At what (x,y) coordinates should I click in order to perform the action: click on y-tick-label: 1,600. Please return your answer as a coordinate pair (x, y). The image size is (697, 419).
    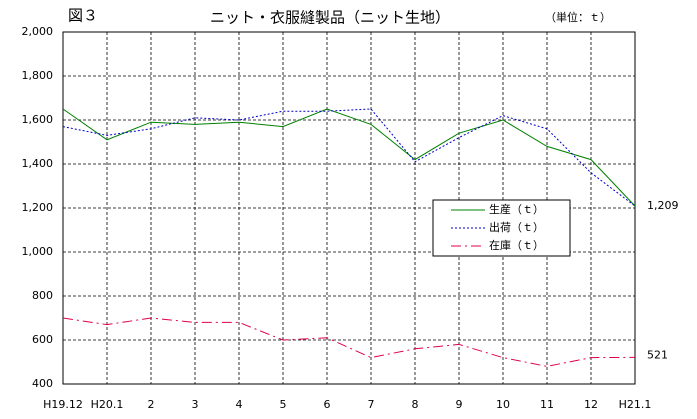
    Looking at the image, I should click on (38, 119).